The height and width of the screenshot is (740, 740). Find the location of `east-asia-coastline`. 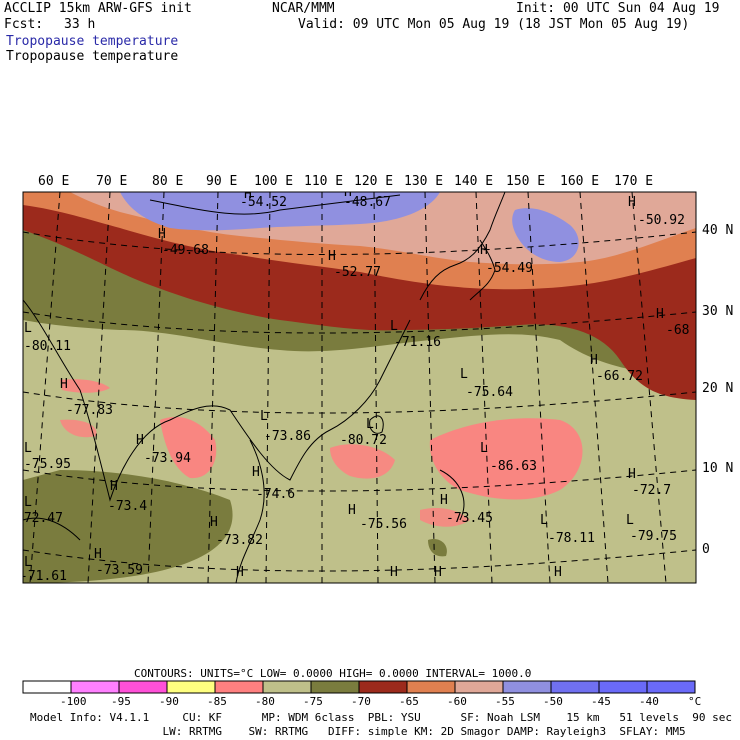

east-asia-coastline is located at coordinates (462, 246).